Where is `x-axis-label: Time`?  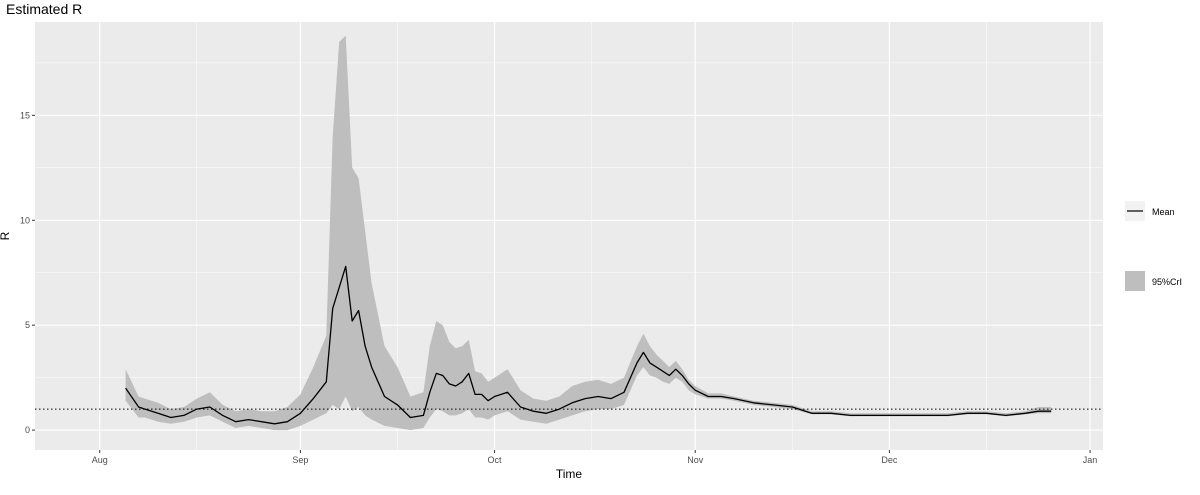 x-axis-label: Time is located at coordinates (569, 474).